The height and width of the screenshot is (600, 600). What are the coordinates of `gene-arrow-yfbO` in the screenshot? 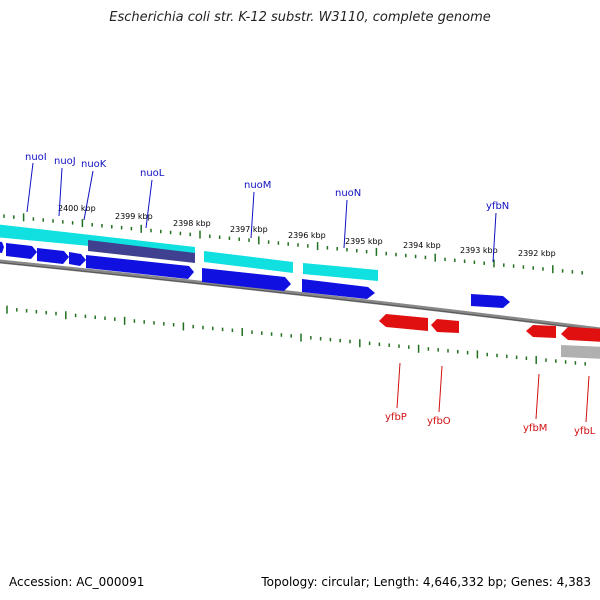 It's located at (445, 326).